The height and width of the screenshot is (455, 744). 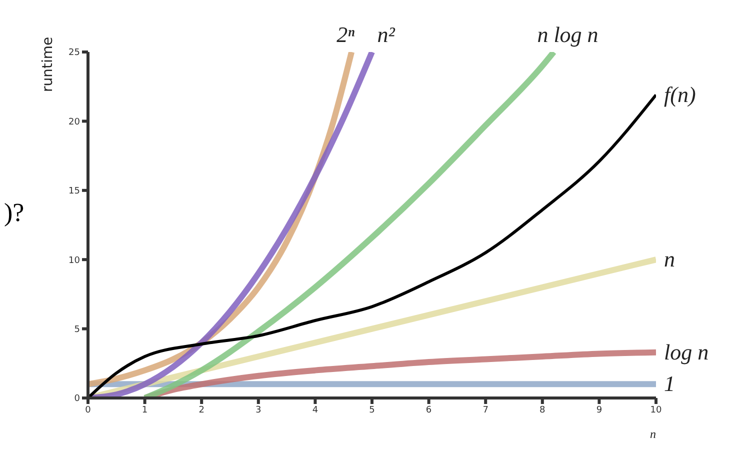 What do you see at coordinates (543, 410) in the screenshot?
I see `x-tick-label: 8` at bounding box center [543, 410].